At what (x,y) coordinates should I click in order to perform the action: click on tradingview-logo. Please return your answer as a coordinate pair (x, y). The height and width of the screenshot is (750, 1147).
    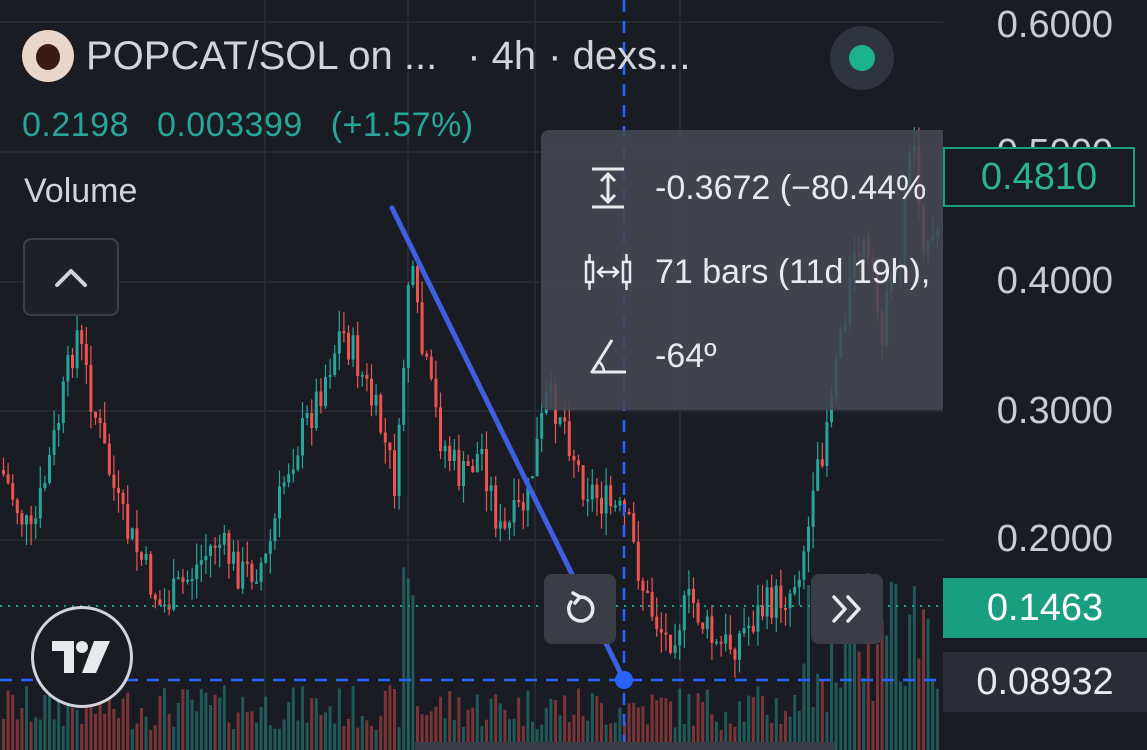
    Looking at the image, I should click on (82, 657).